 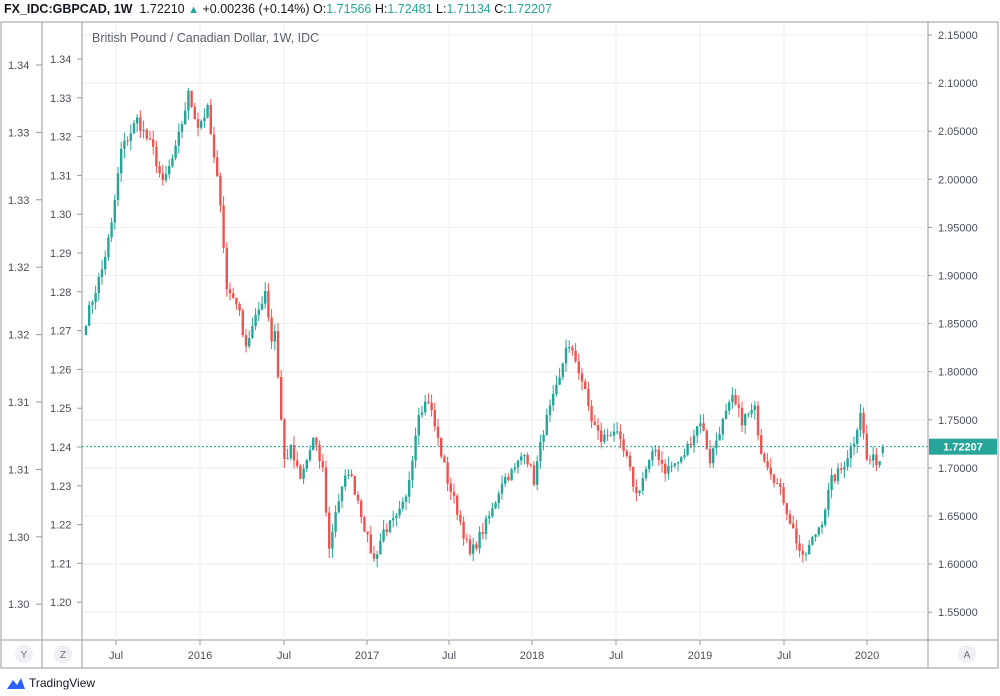 I want to click on close-label: C:, so click(x=500, y=9).